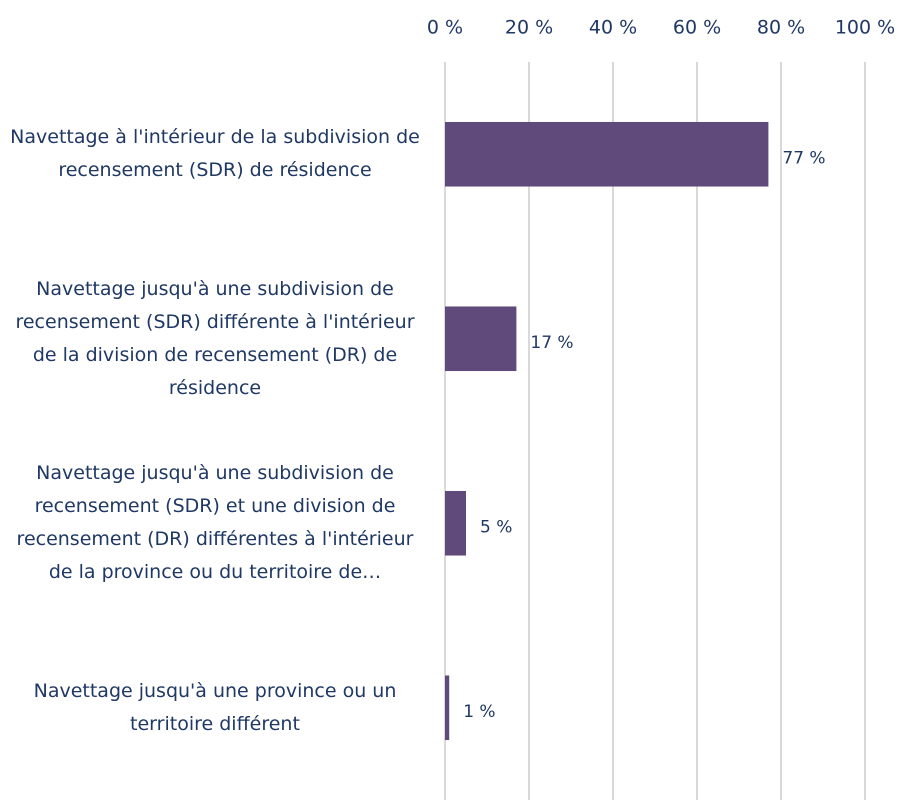 The image size is (902, 800). Describe the element at coordinates (613, 28) in the screenshot. I see `x-tick-label: 40 %` at that location.